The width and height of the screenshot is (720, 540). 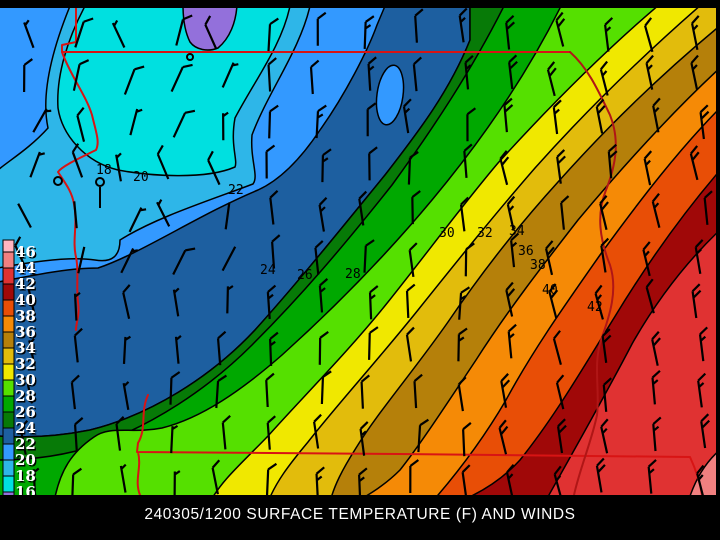 I want to click on colorbar-tick-label: 30, so click(x=25, y=380).